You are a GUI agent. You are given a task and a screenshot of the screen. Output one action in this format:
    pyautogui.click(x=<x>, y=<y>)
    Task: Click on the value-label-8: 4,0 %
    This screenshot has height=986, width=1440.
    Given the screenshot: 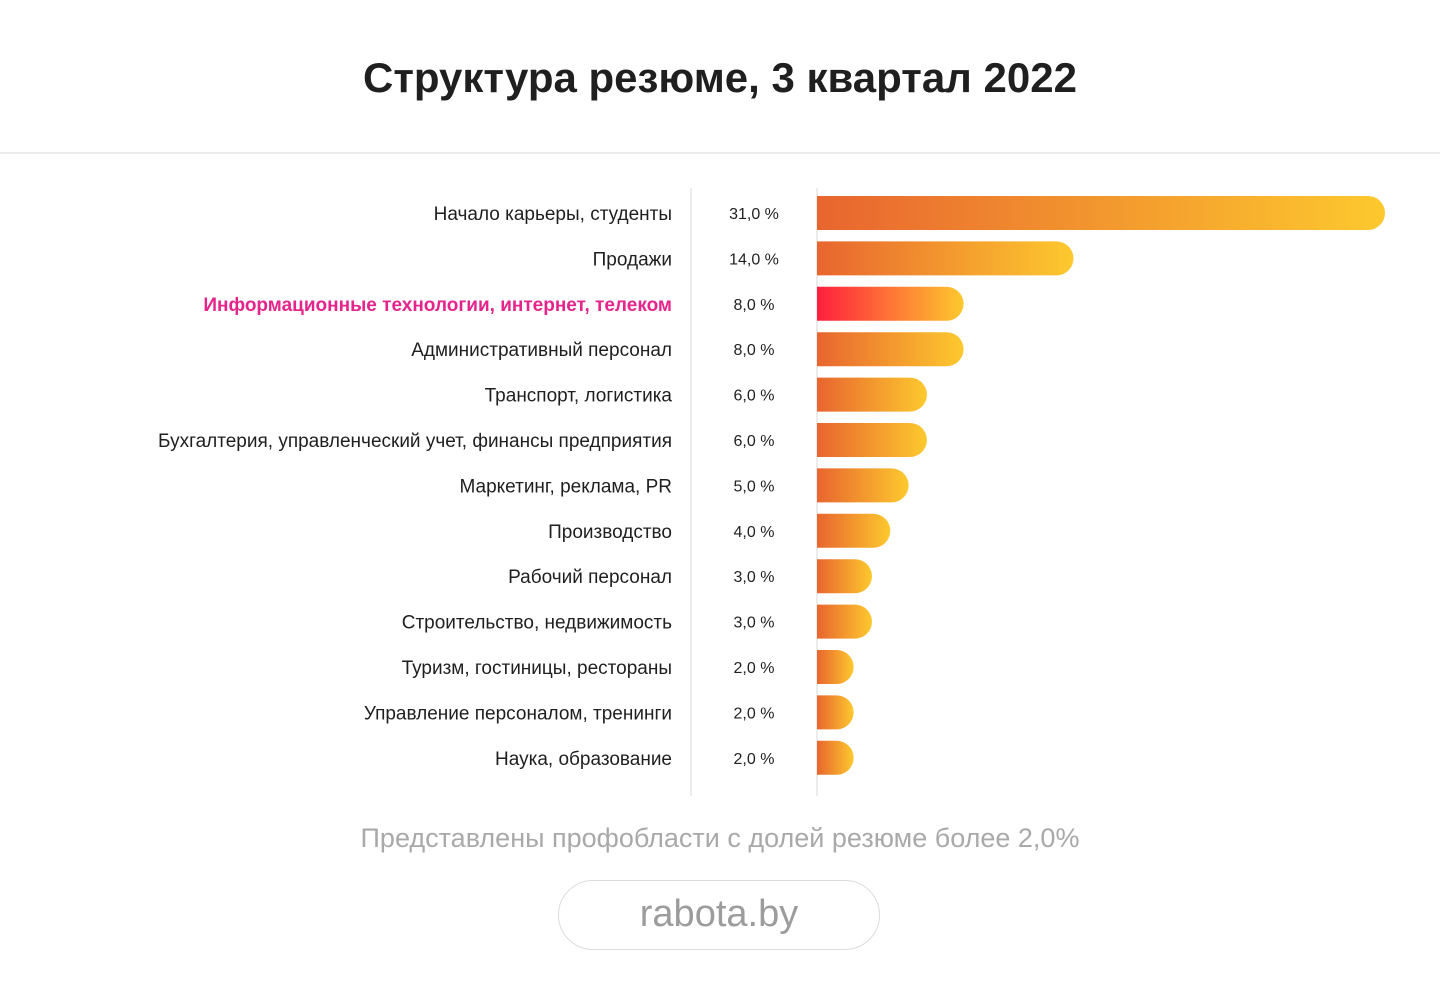 What is the action you would take?
    pyautogui.click(x=754, y=532)
    